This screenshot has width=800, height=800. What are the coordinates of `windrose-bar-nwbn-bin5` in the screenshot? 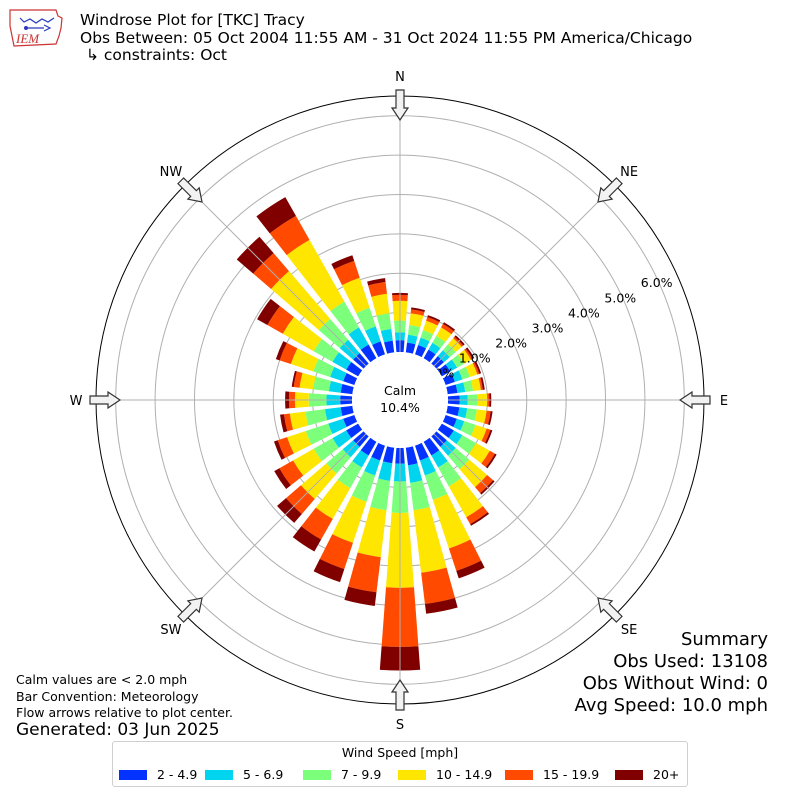 It's located at (276, 215).